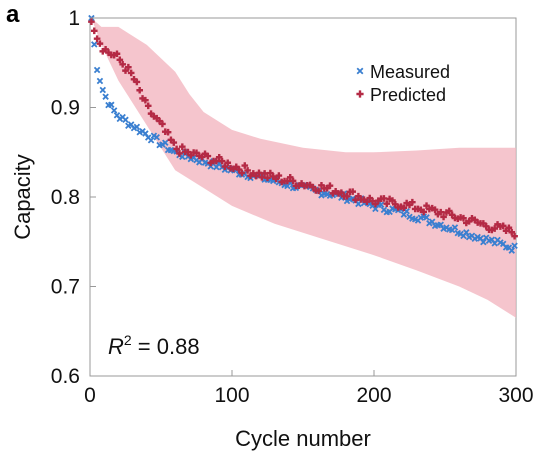 This screenshot has height=462, width=546. What do you see at coordinates (373, 395) in the screenshot?
I see `x-tick-label: 200` at bounding box center [373, 395].